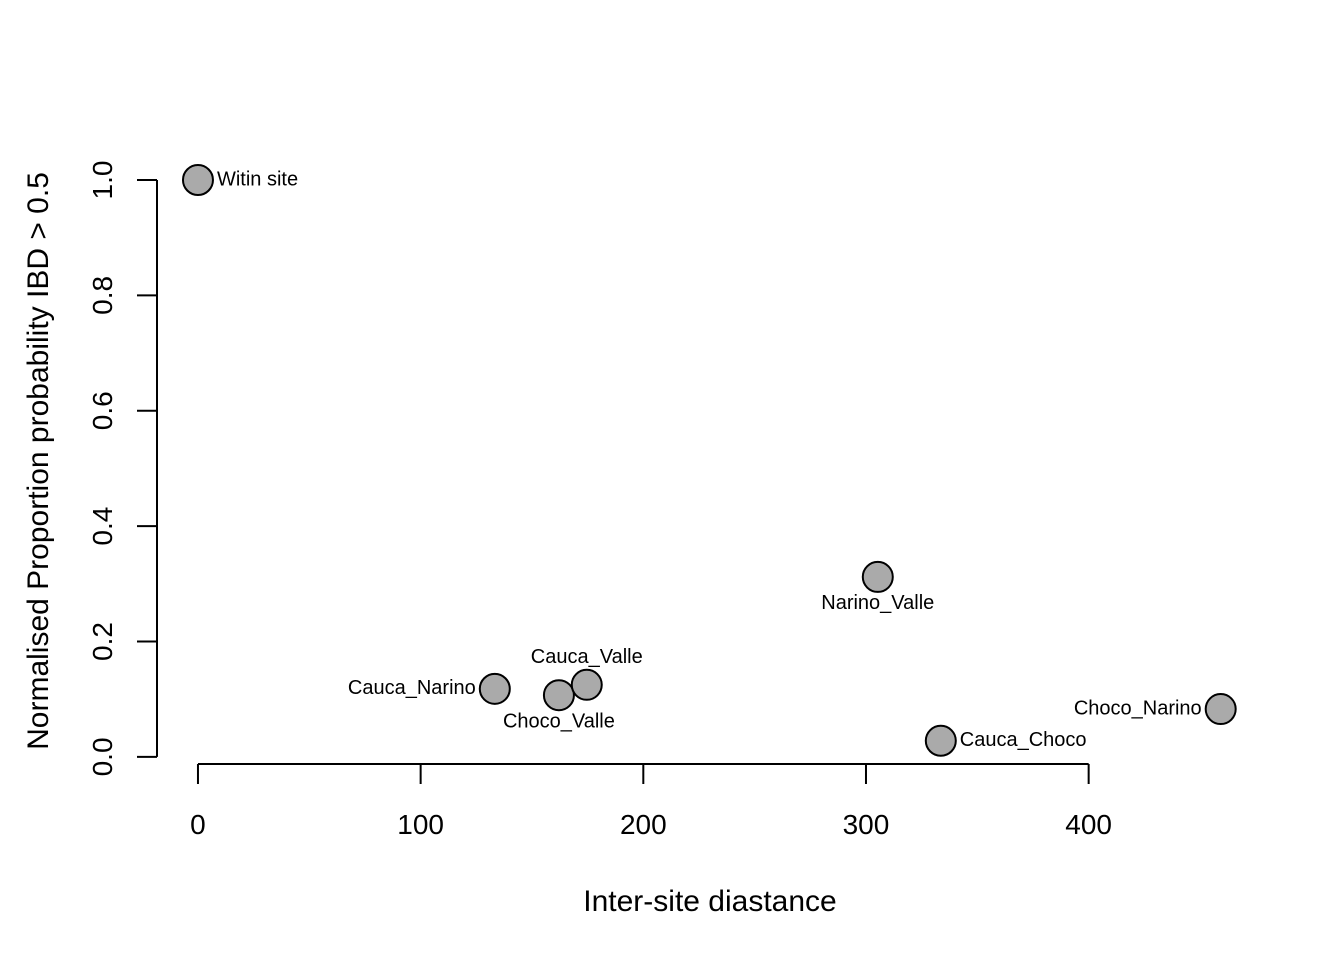 Image resolution: width=1344 pixels, height=960 pixels. Describe the element at coordinates (559, 721) in the screenshot. I see `point-label: Choco_Valle` at that location.